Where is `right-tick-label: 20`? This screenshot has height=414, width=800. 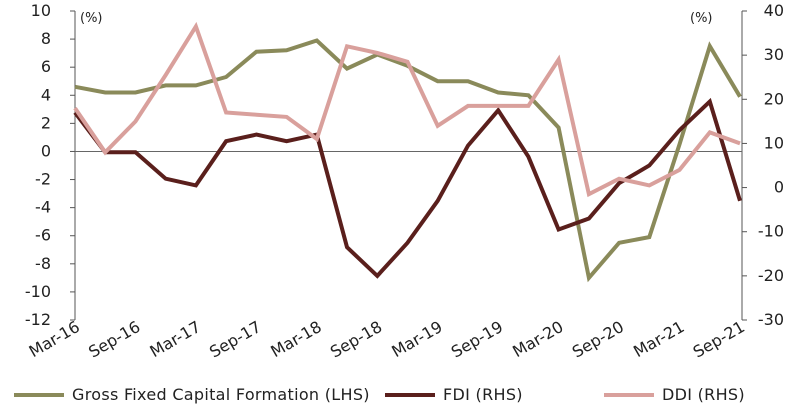 right-tick-label: 20 is located at coordinates (774, 98).